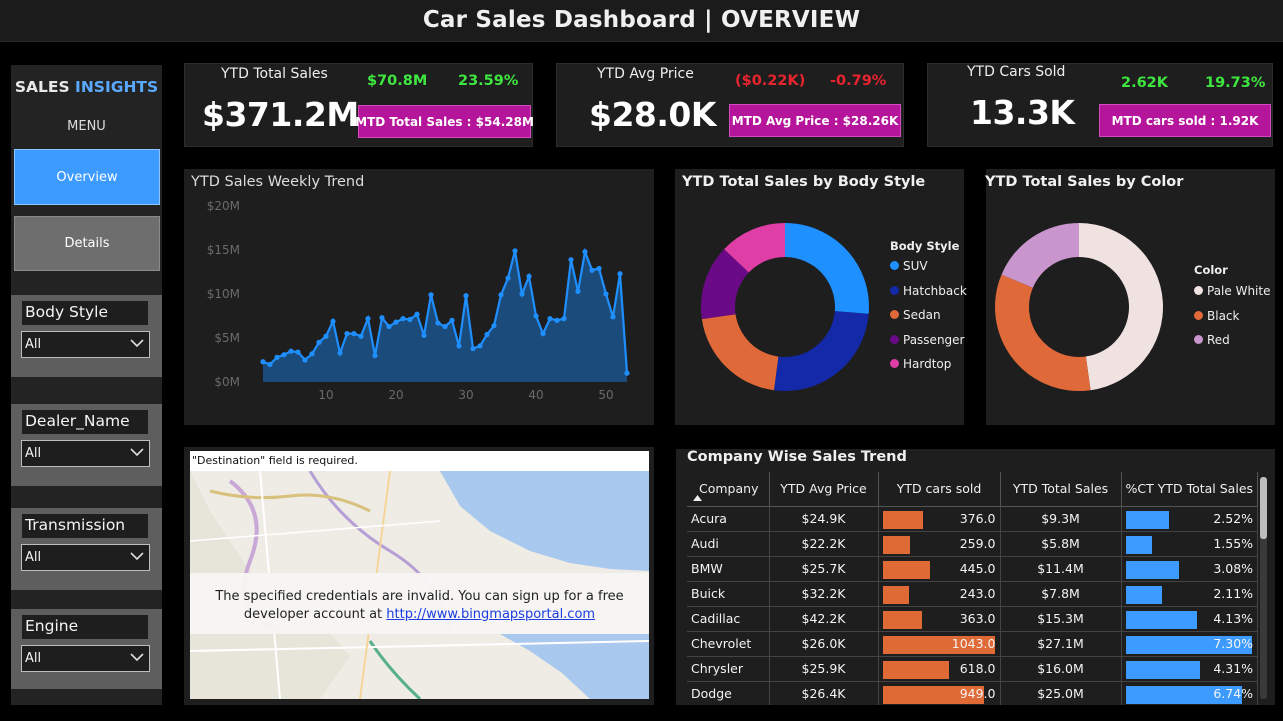 This screenshot has height=721, width=1283. I want to click on donut-slice-black, so click(1043, 333).